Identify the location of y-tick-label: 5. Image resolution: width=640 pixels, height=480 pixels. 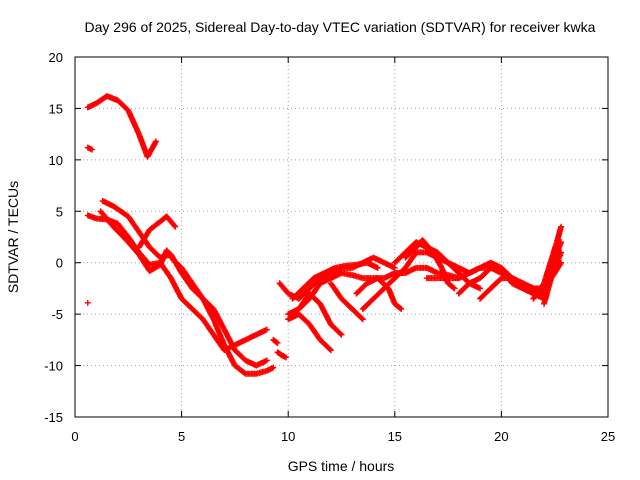
(59, 211).